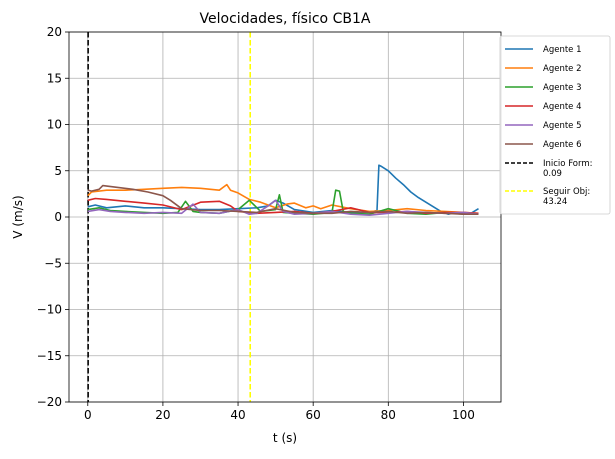 The image size is (615, 459). I want to click on x-tick-label: 0, so click(88, 415).